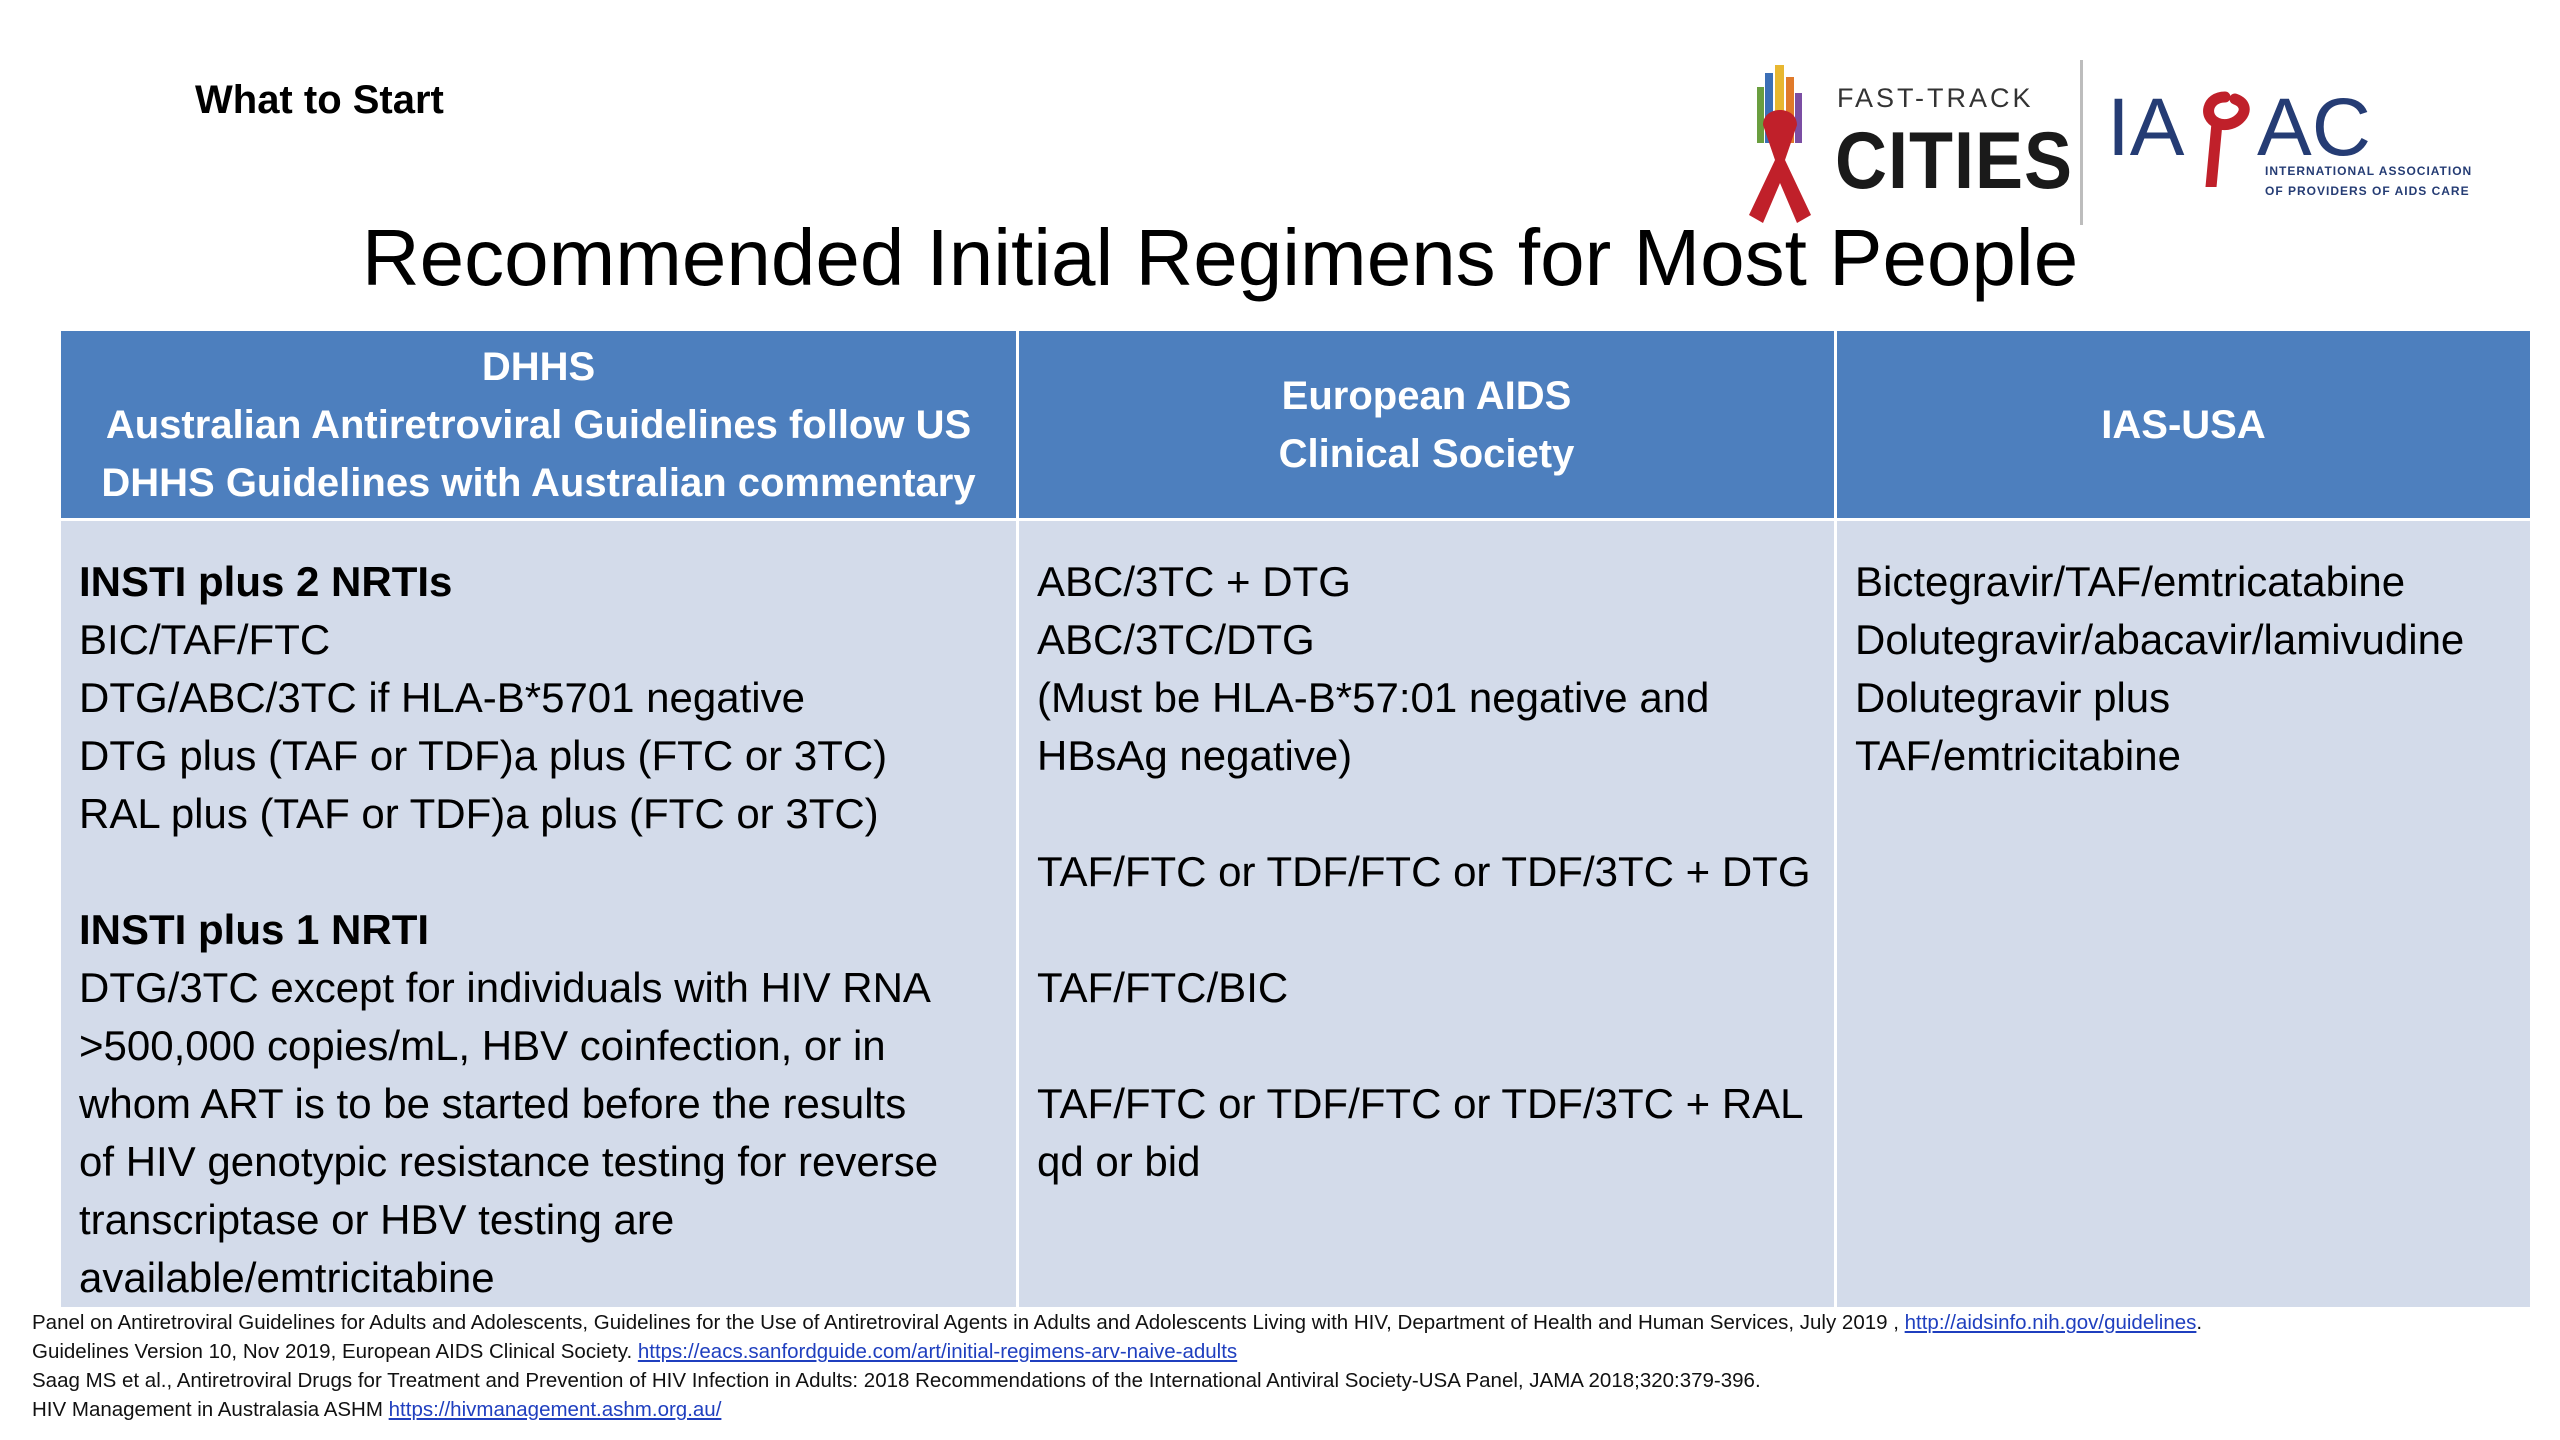 The image size is (2560, 1440). Describe the element at coordinates (2050, 1322) in the screenshot. I see `reference-dhhs-link: http://aidsinfo.nih.gov/guidelines` at that location.